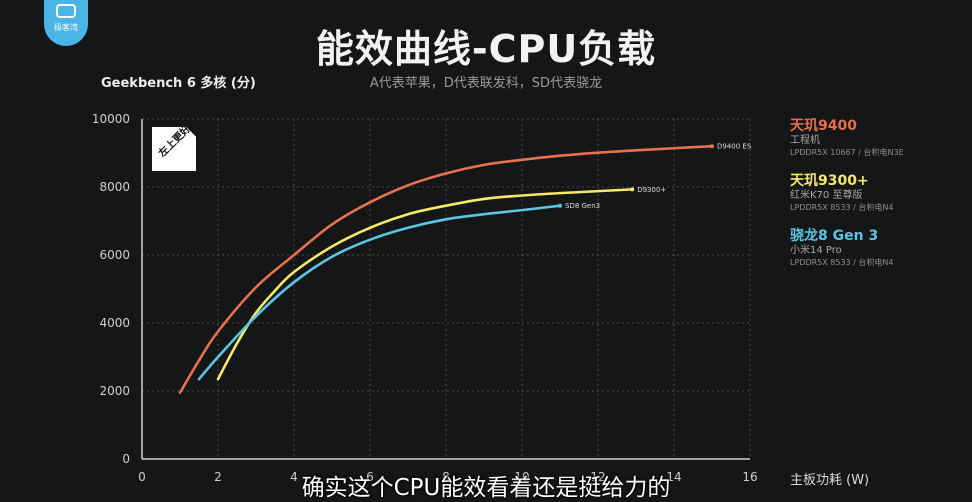 The width and height of the screenshot is (972, 502). What do you see at coordinates (521, 477) in the screenshot?
I see `x-tick-label: 10` at bounding box center [521, 477].